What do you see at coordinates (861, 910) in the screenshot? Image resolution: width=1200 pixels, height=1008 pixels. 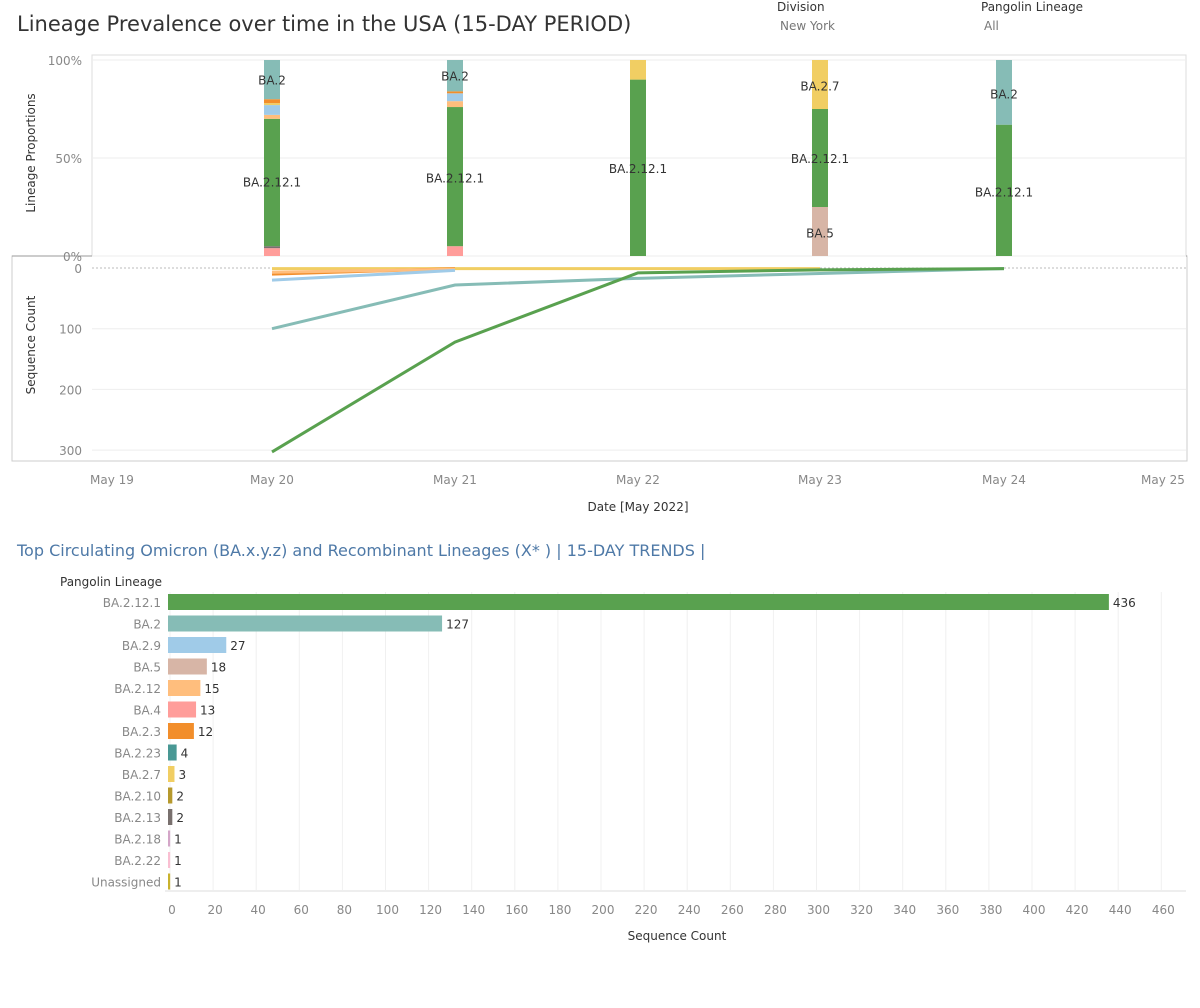 I see `x-tick-label: 320` at bounding box center [861, 910].